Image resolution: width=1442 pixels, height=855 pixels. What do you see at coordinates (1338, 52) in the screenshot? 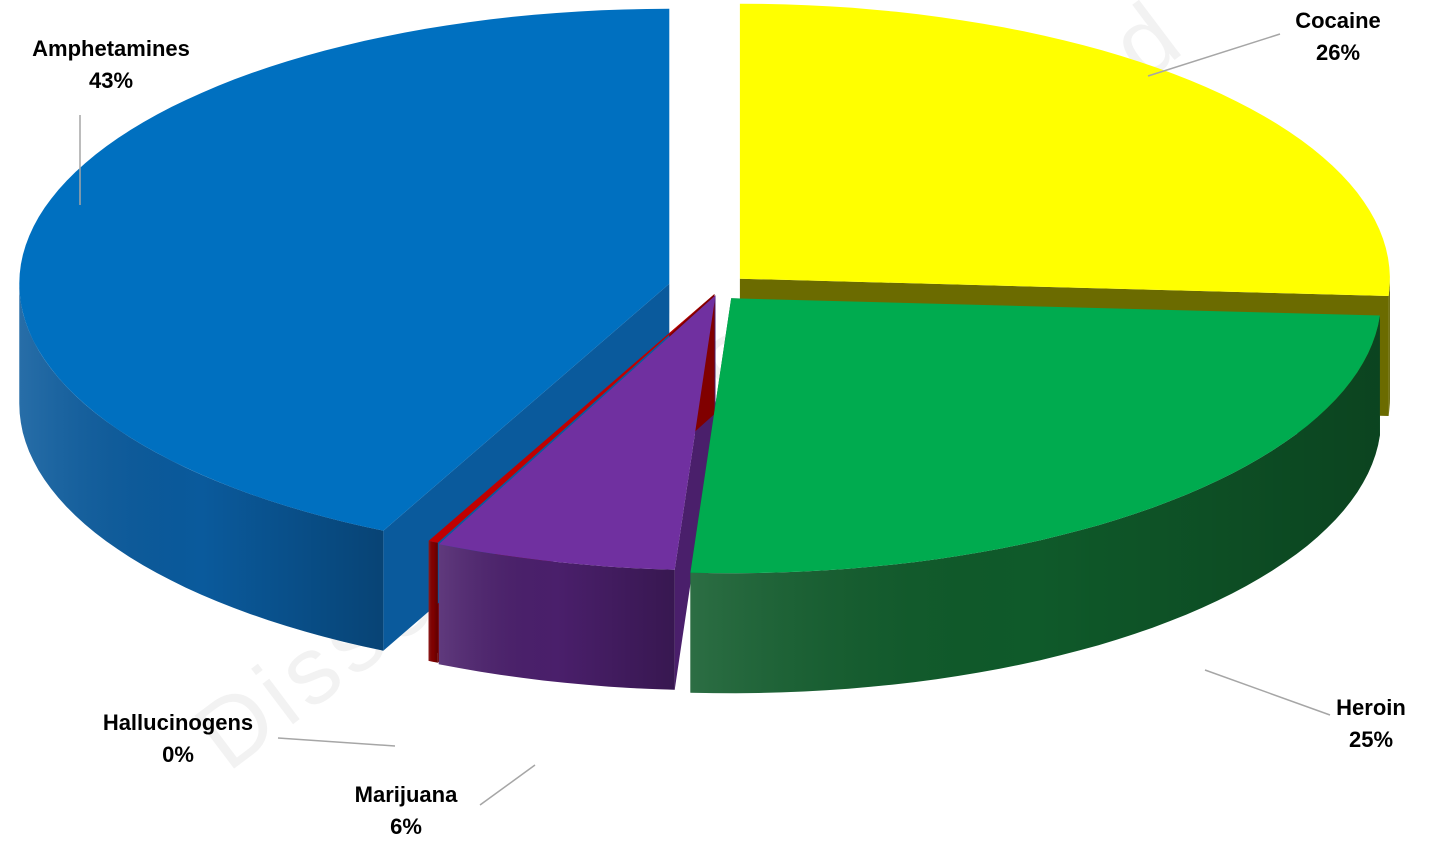
I see `data-label-value-cocaine: 26%` at bounding box center [1338, 52].